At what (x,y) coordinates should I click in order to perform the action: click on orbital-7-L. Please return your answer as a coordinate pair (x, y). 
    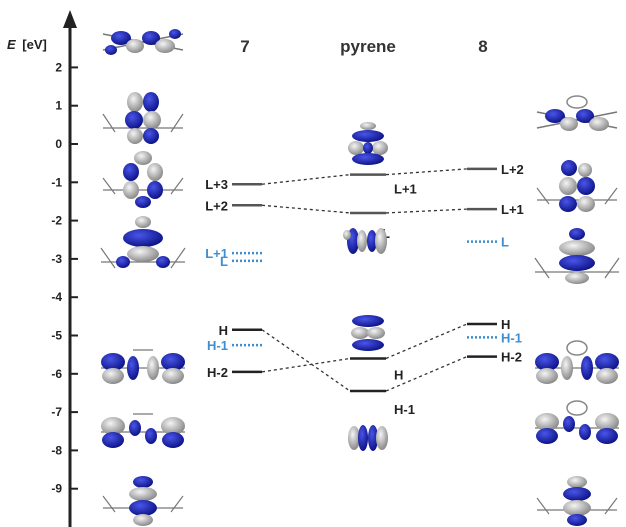
    Looking at the image, I should click on (143, 242).